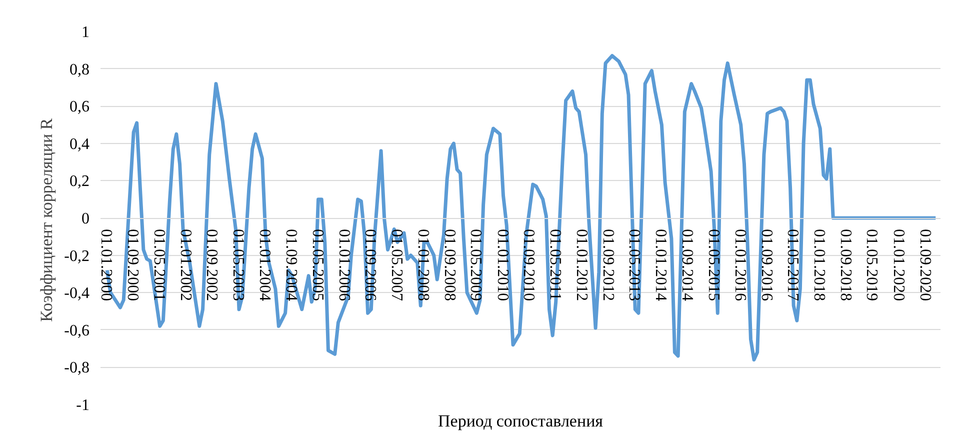 The width and height of the screenshot is (966, 447). What do you see at coordinates (80, 107) in the screenshot?
I see `y-tick-label: 0,6` at bounding box center [80, 107].